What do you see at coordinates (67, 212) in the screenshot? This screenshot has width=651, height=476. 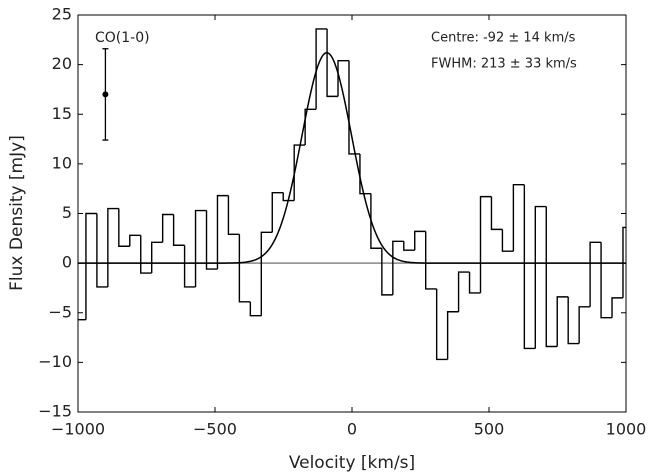 I see `y-tick-label: 5` at bounding box center [67, 212].